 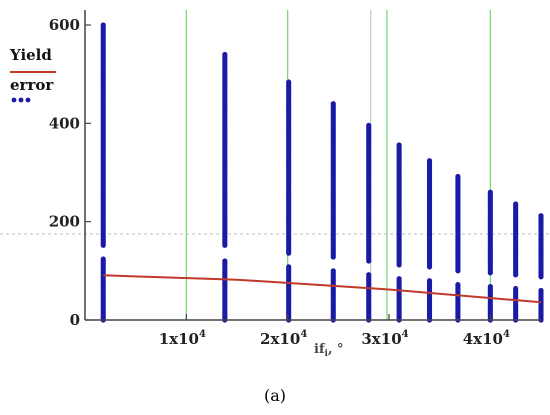 I want to click on yield-line, so click(x=322, y=289).